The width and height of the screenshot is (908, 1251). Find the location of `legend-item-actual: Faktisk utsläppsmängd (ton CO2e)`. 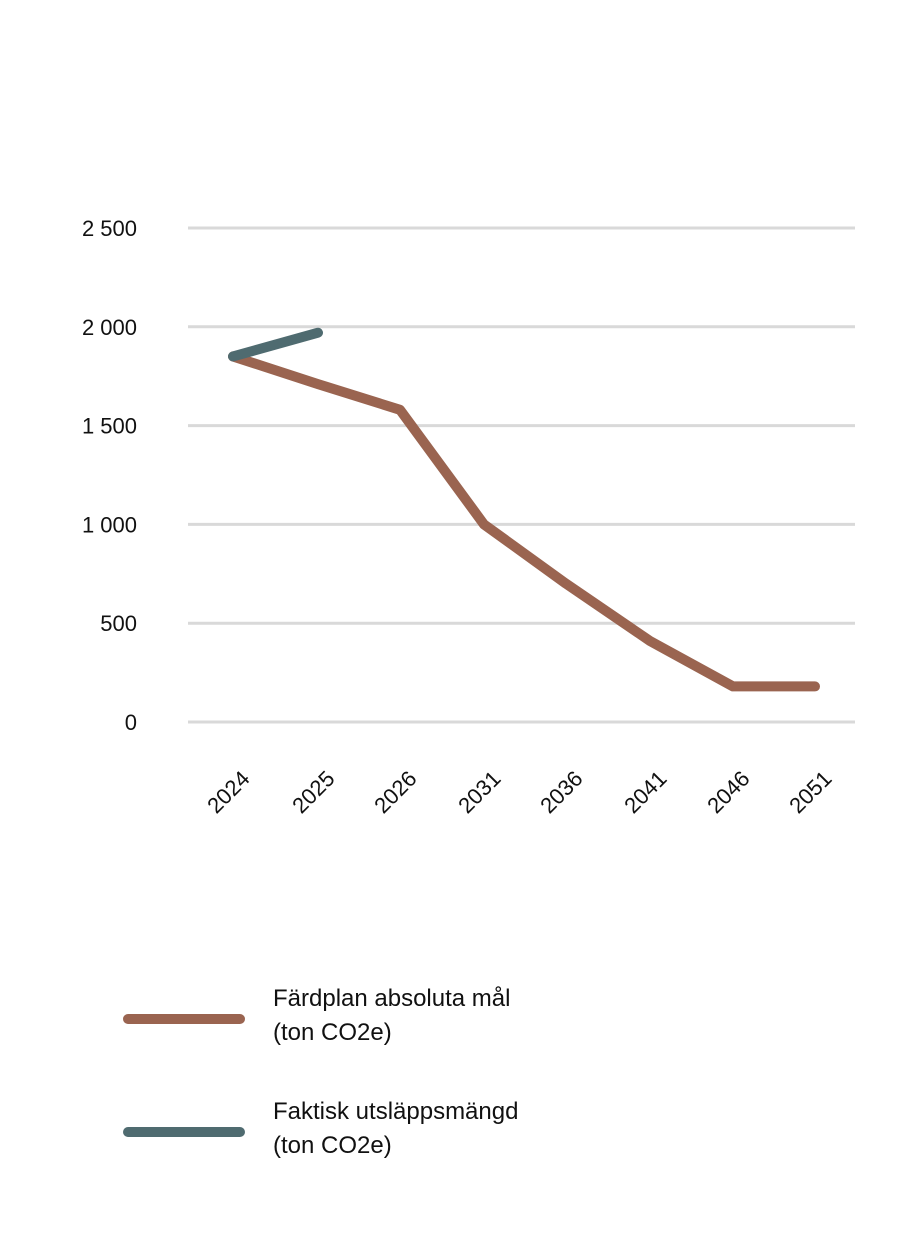

legend-item-actual: Faktisk utsläppsmängd (ton CO2e) is located at coordinates (454, 1140).